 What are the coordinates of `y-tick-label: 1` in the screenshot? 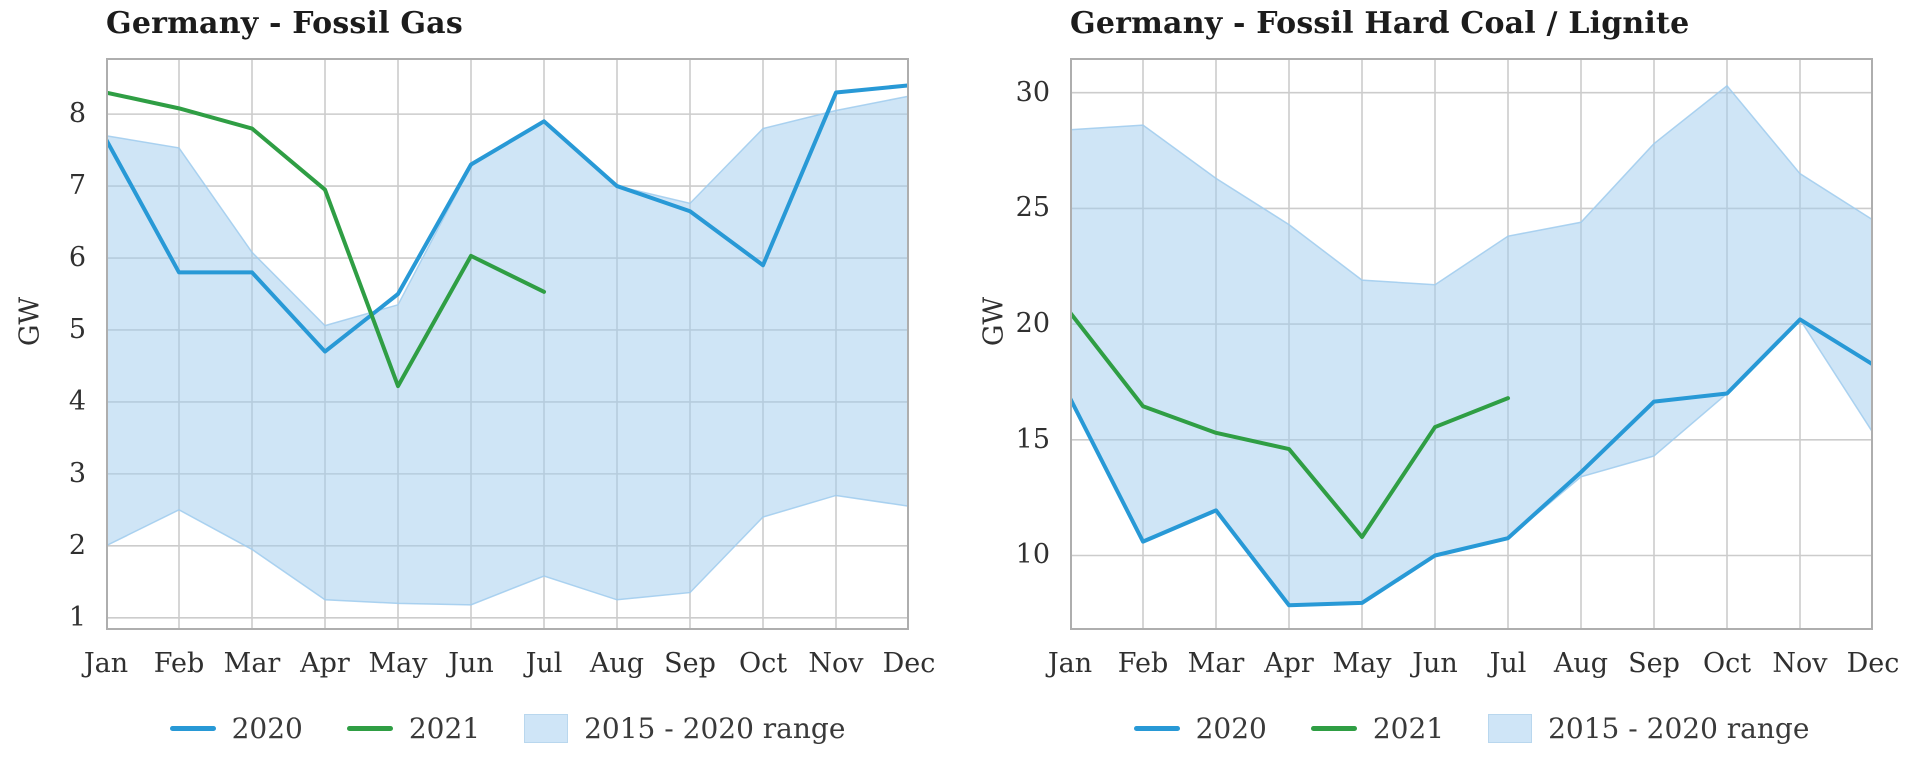 It's located at (77, 617).